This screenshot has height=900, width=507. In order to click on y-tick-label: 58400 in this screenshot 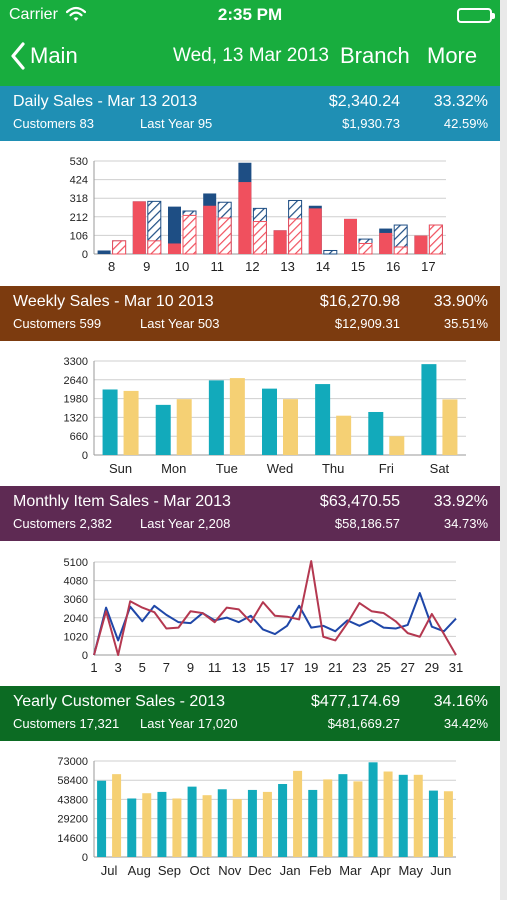, I will do `click(72, 781)`.